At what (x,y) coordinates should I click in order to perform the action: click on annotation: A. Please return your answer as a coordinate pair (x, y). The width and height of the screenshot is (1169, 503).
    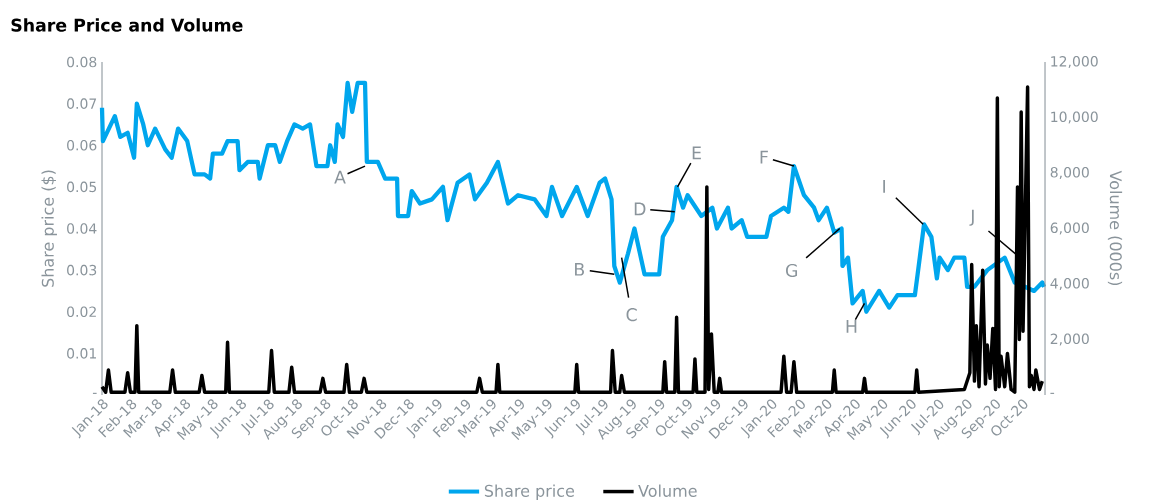
    Looking at the image, I should click on (340, 177).